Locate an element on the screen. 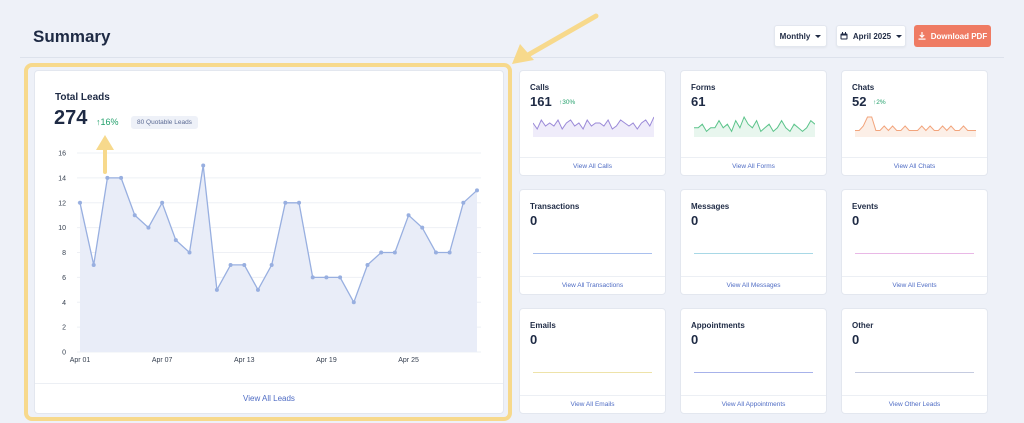 This screenshot has width=1024, height=423. view-all-chats-link: View All Chats is located at coordinates (914, 166).